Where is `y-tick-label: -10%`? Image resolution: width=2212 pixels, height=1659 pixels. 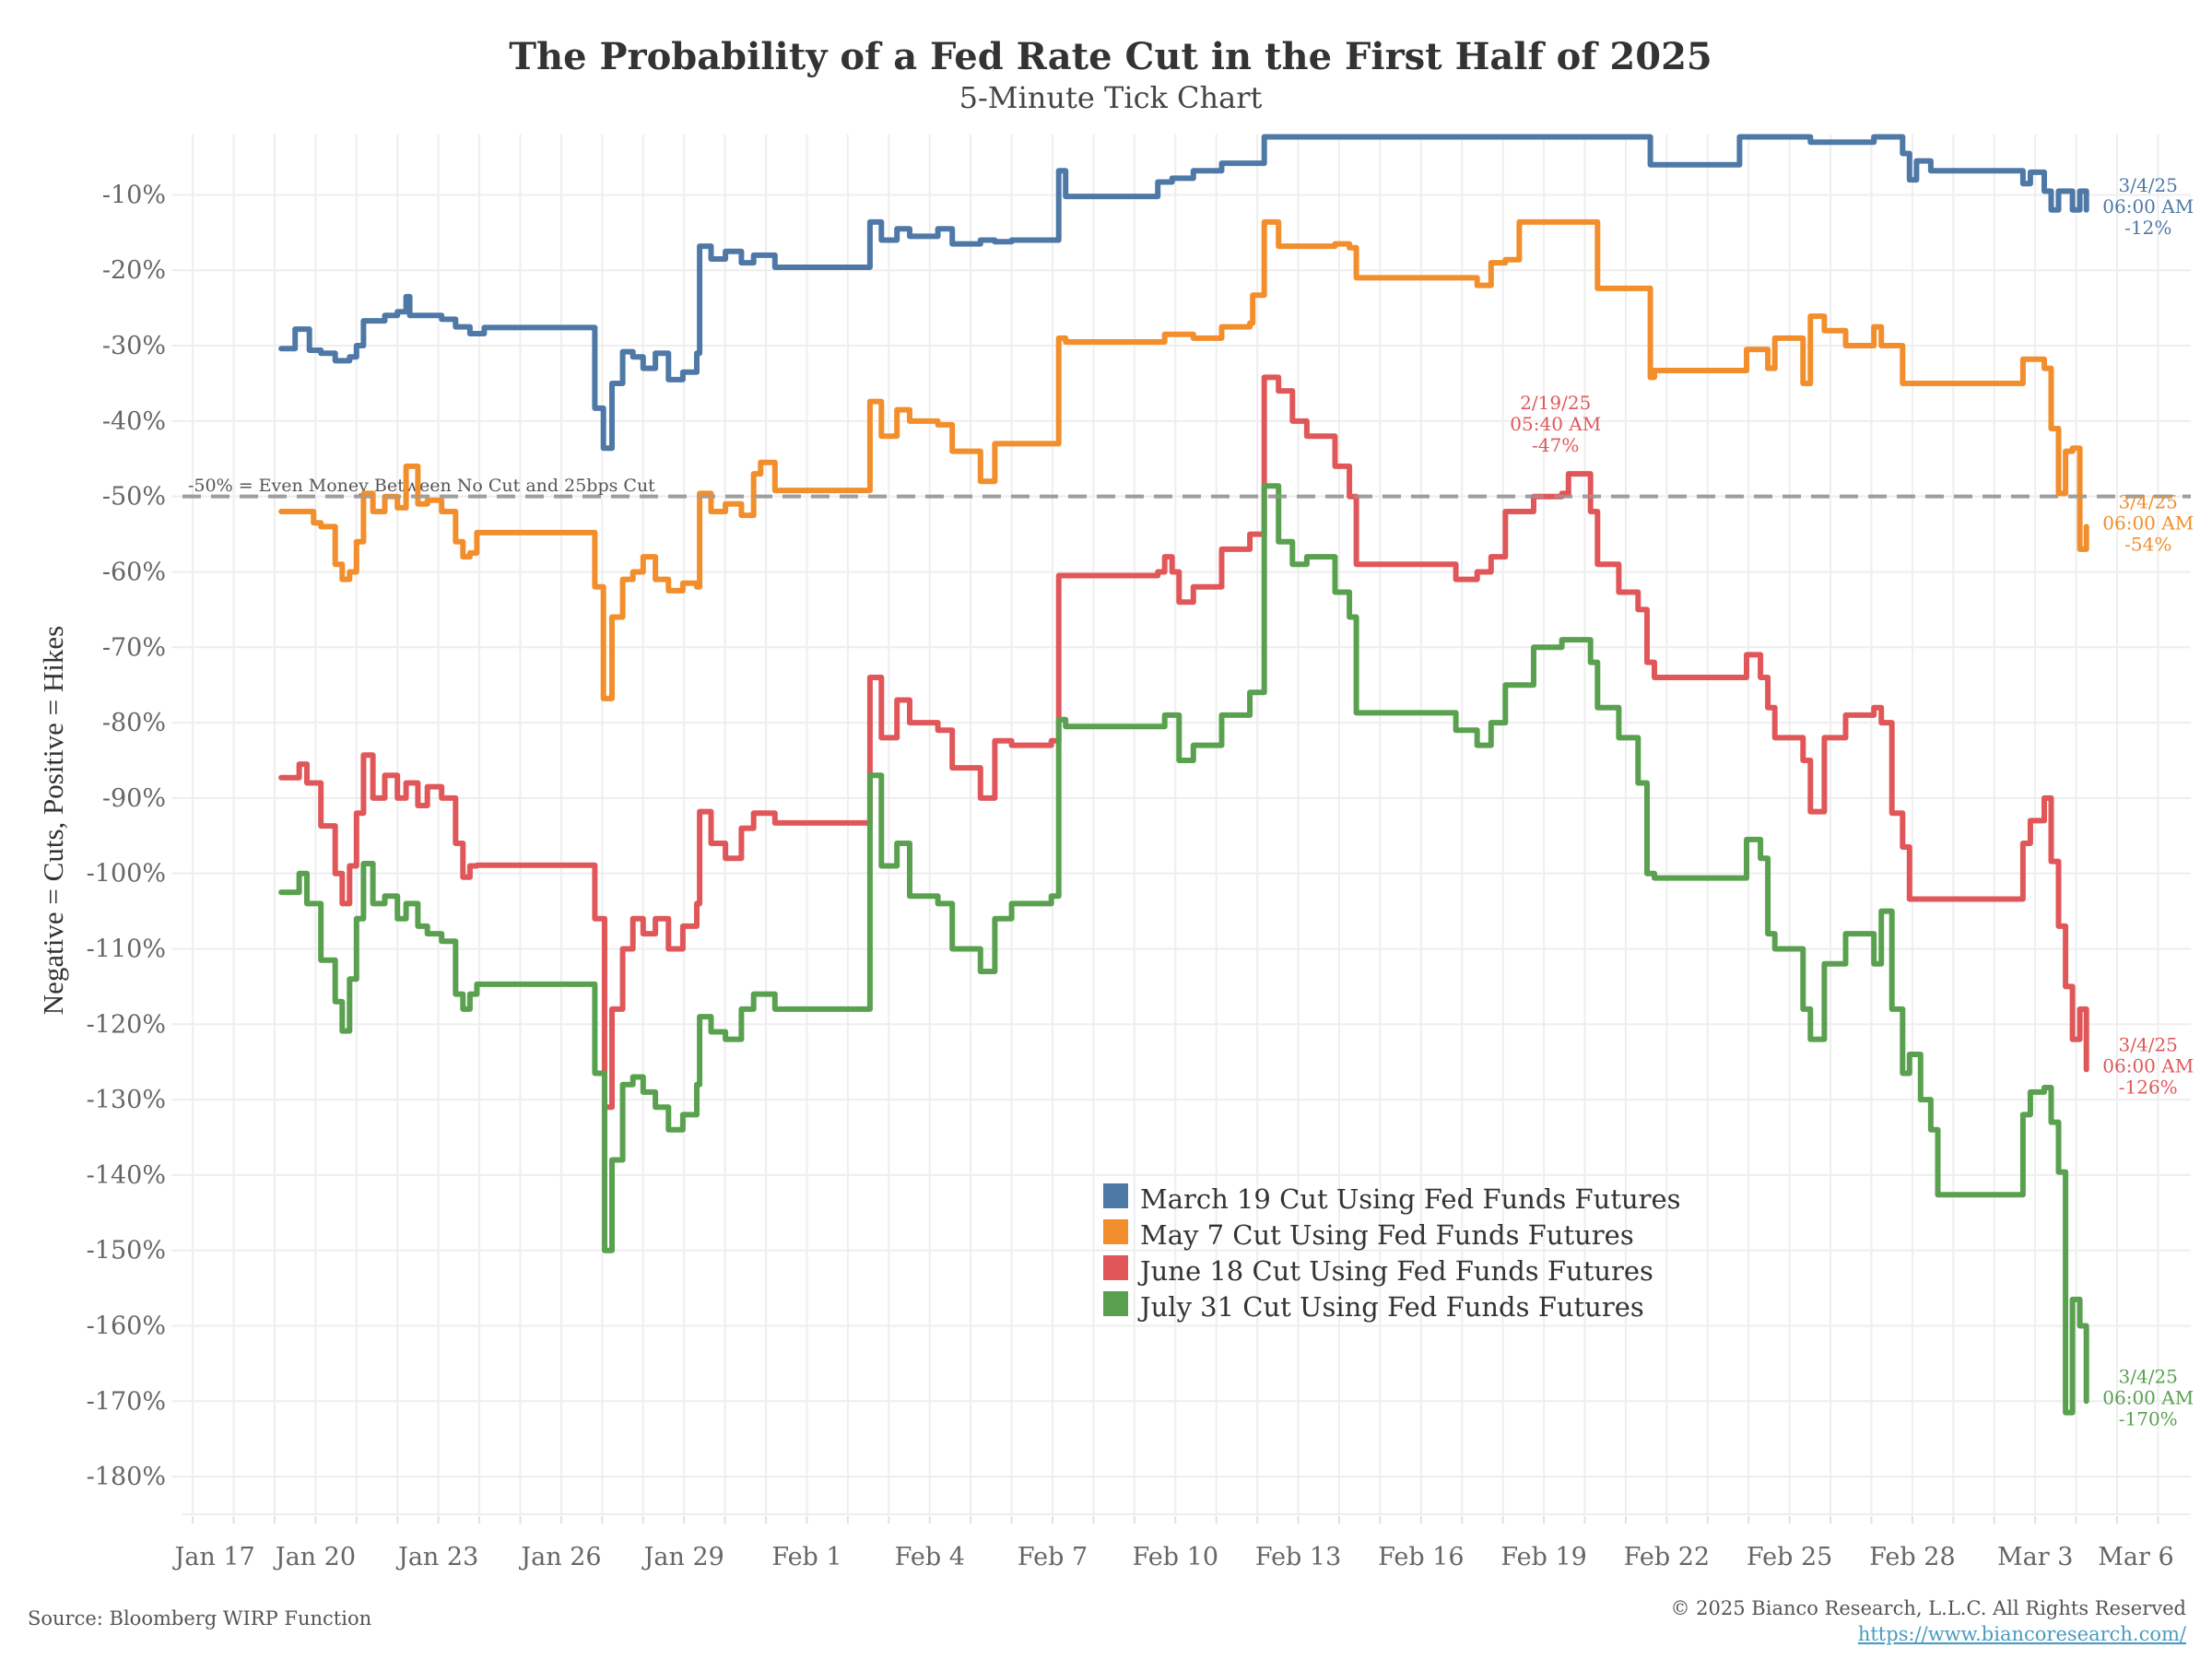 y-tick-label: -10% is located at coordinates (134, 195).